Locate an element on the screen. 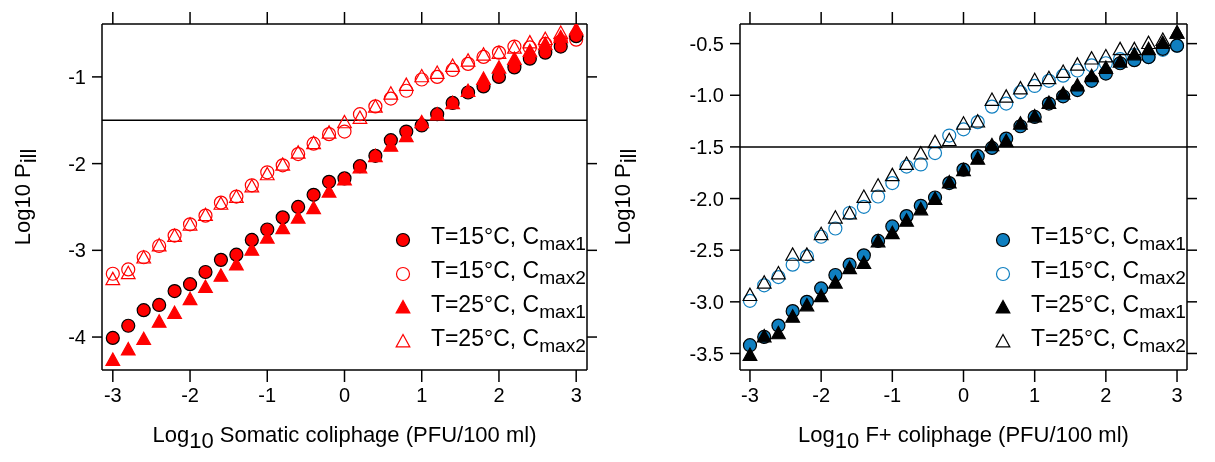 Image resolution: width=1215 pixels, height=462 pixels. y-tick-label: -1.0 is located at coordinates (706, 95).